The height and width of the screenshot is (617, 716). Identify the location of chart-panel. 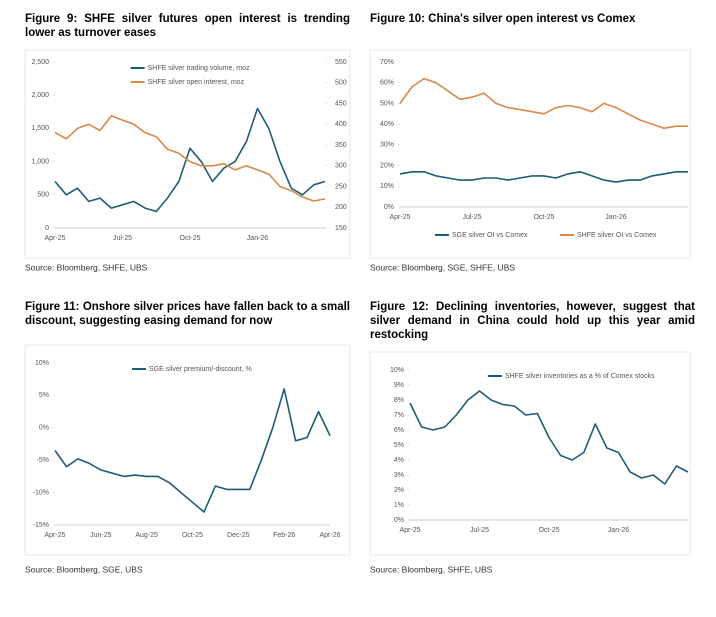
(530, 453).